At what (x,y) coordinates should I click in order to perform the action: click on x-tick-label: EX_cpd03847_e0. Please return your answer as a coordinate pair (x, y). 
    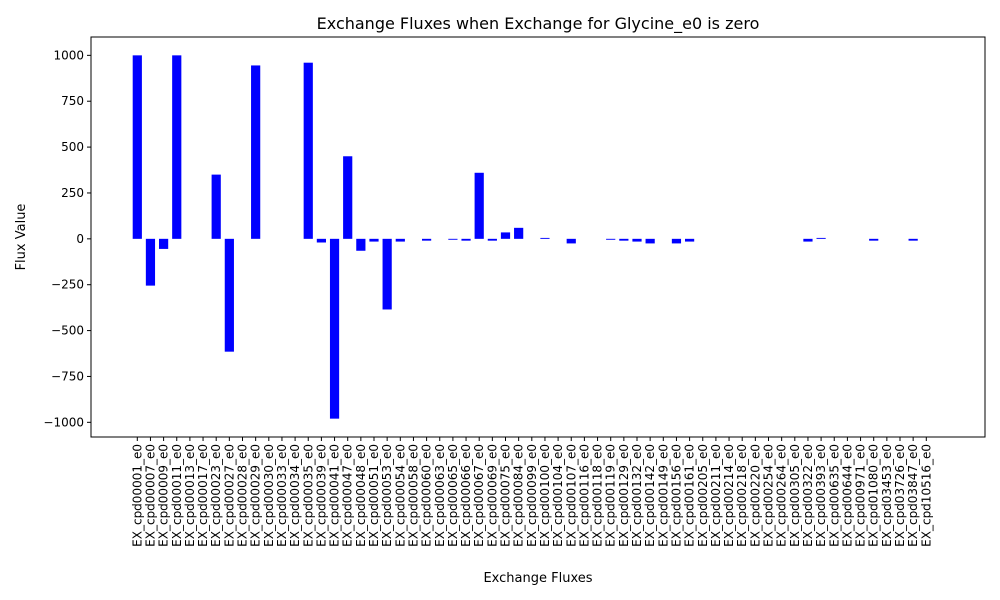
    Looking at the image, I should click on (913, 495).